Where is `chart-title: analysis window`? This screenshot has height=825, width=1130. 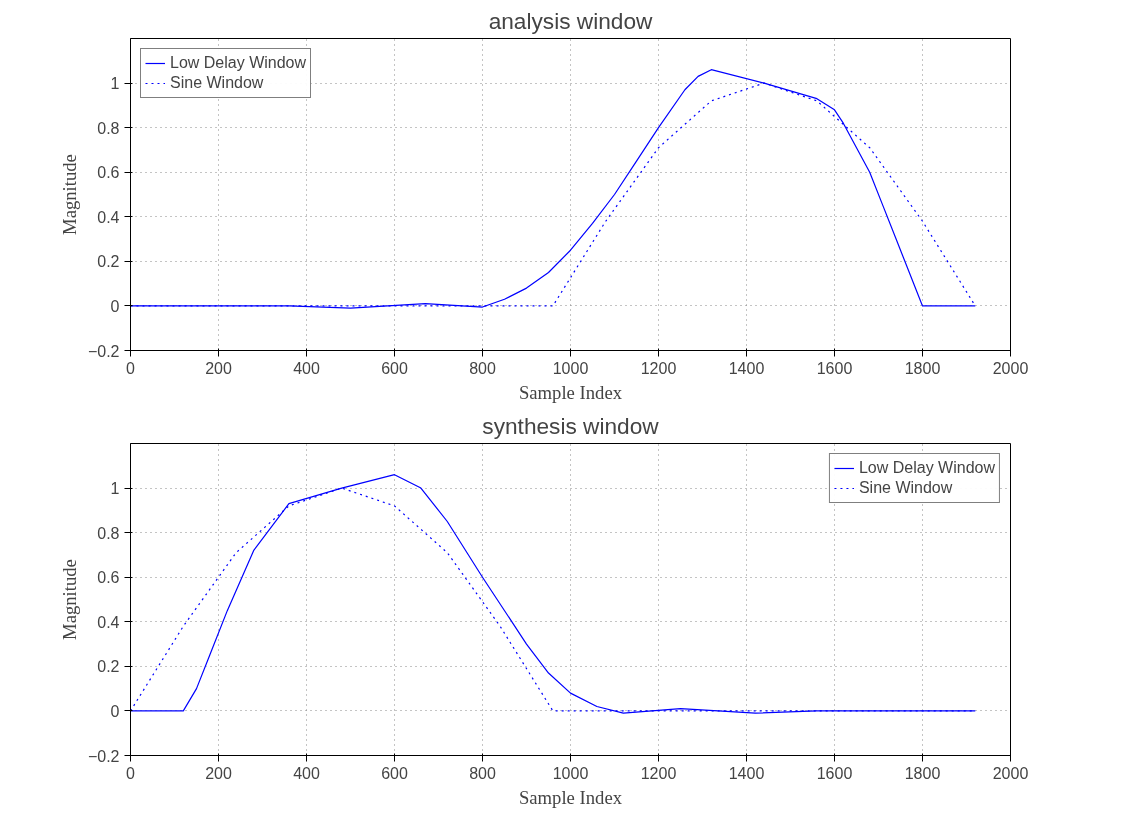 chart-title: analysis window is located at coordinates (570, 20).